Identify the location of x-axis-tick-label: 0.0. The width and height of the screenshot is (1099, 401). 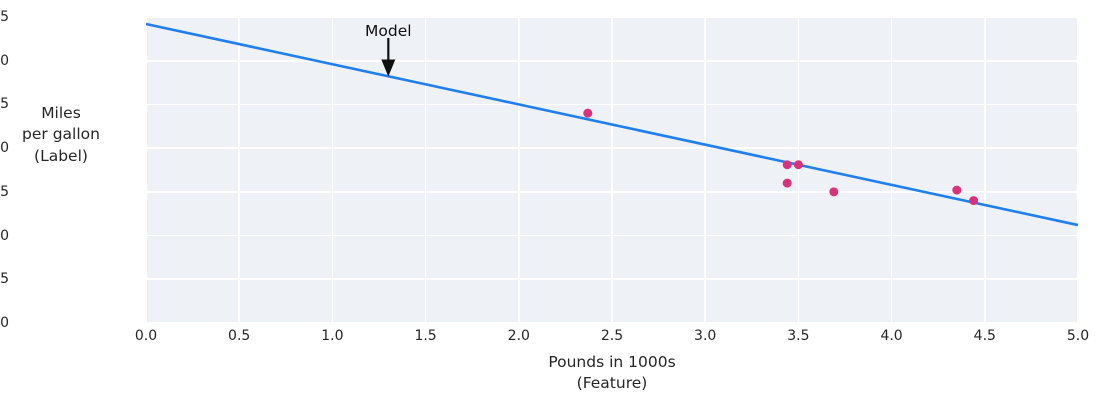
(146, 336).